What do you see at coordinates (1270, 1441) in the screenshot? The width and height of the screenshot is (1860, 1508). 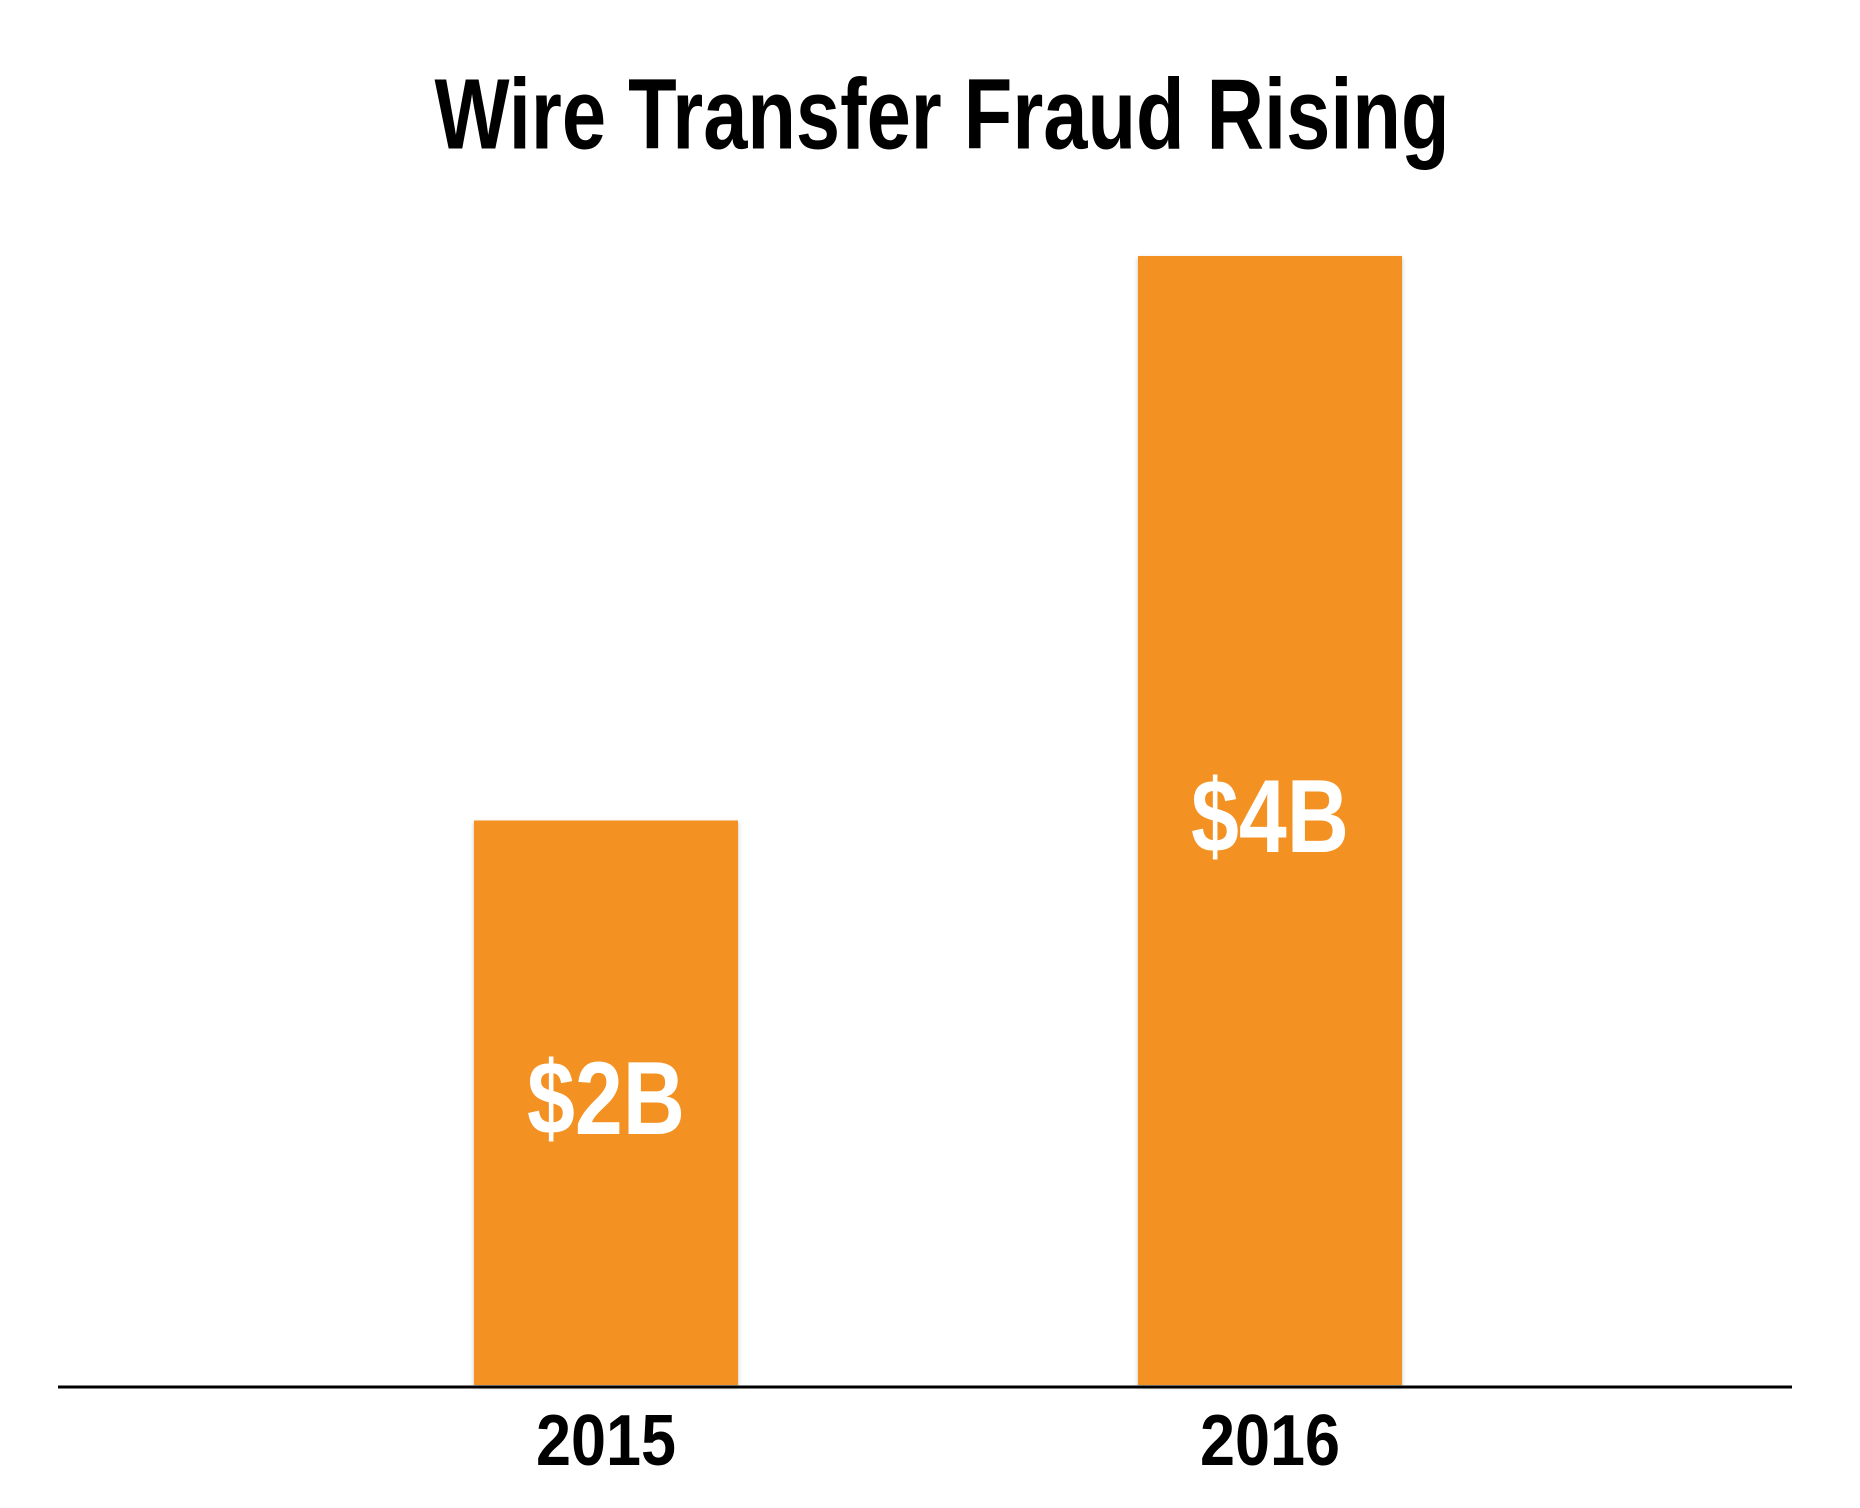 I see `x-tick-label: 2016` at bounding box center [1270, 1441].